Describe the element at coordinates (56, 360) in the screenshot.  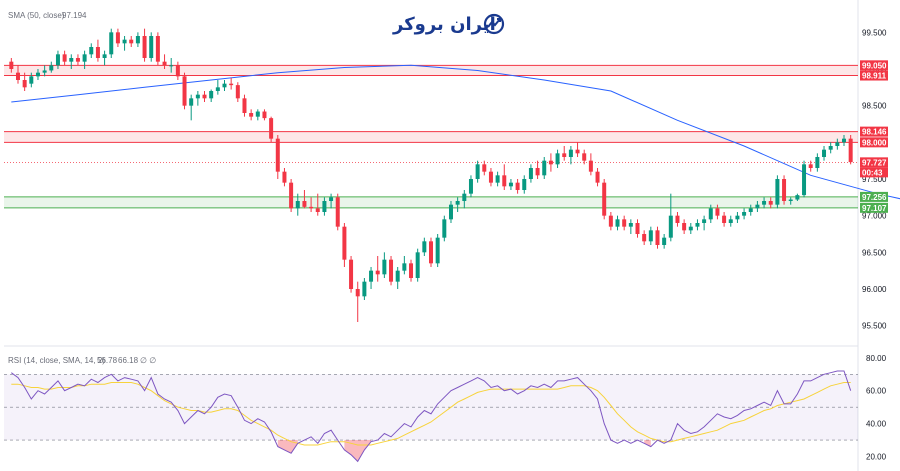
I see `rsi-label: RSI (14, close, SMA, 14, 2)` at that location.